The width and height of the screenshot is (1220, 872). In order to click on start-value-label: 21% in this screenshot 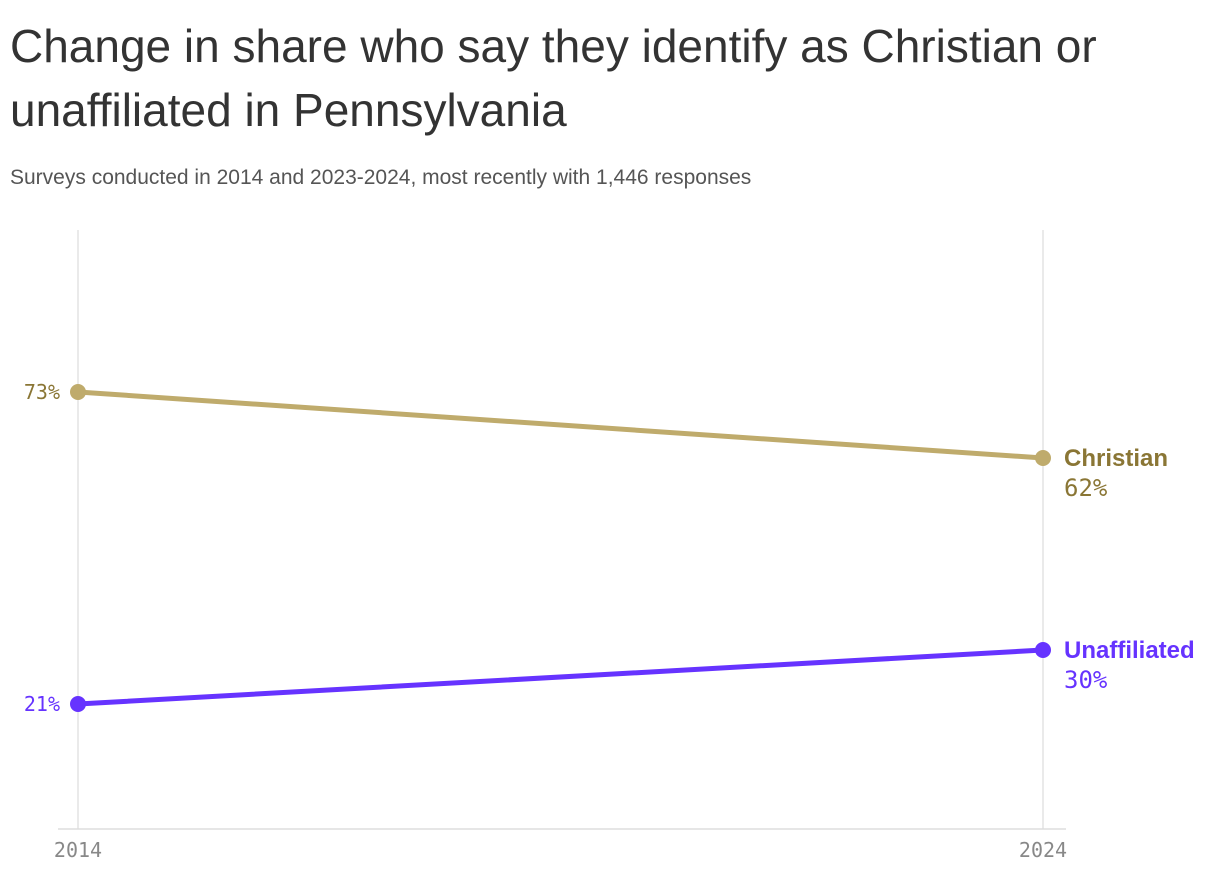, I will do `click(42, 704)`.